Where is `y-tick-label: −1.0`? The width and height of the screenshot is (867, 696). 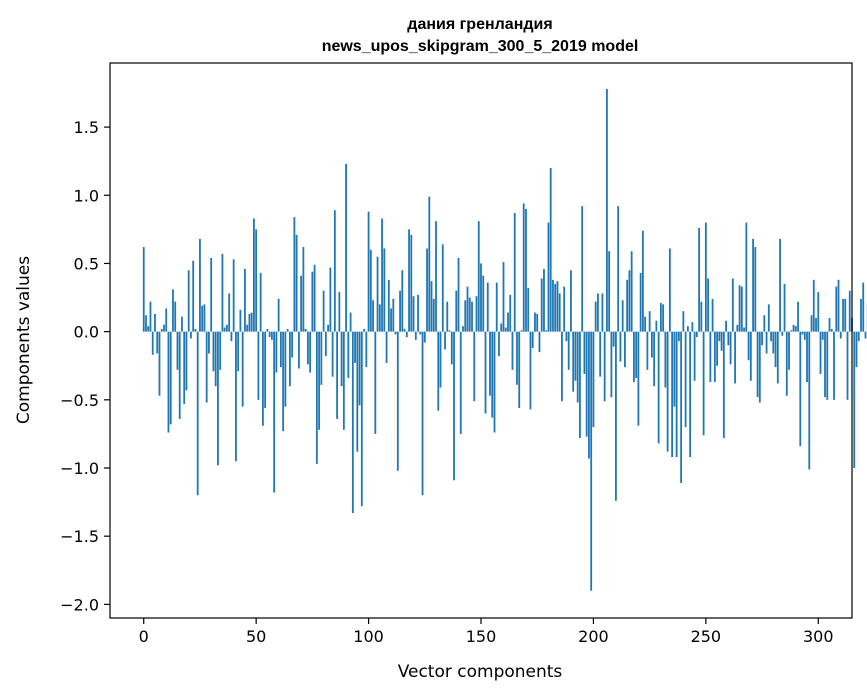
y-tick-label: −1.0 is located at coordinates (79, 468).